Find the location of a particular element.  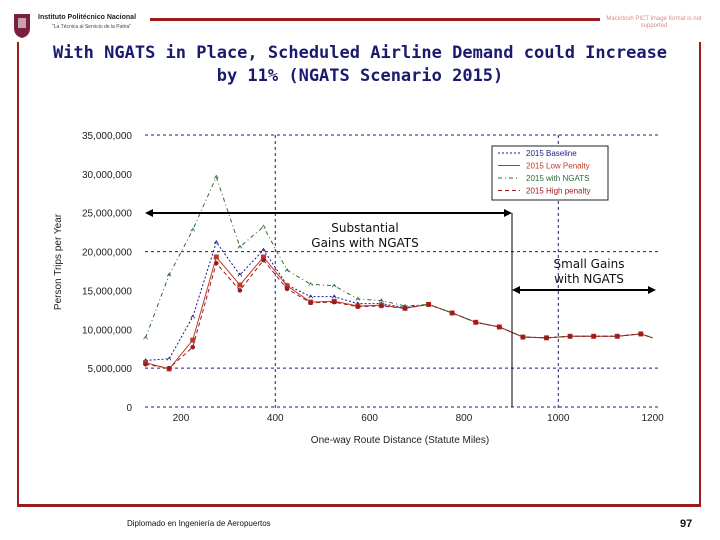

y-tick-label: 30,000,000 is located at coordinates (107, 175).